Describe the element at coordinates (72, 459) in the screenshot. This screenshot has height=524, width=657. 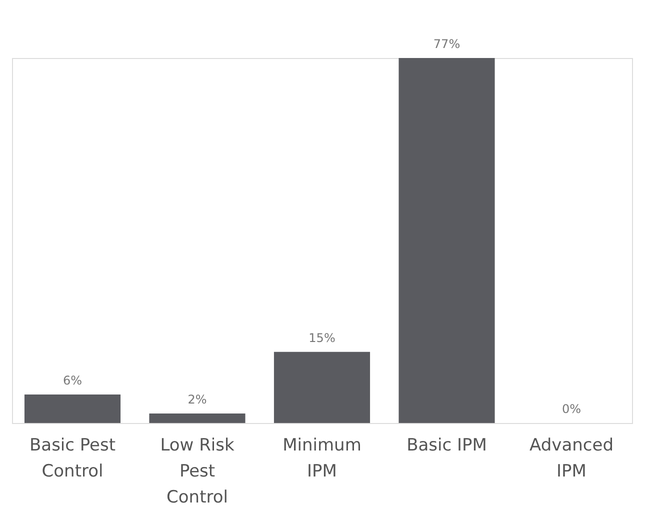
I see `x-tick-label: Basic Pest Control` at that location.